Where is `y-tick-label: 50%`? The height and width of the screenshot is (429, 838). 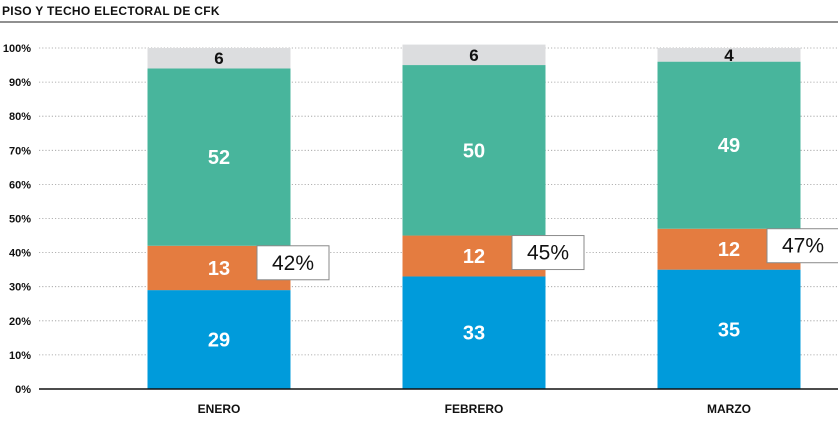 y-tick-label: 50% is located at coordinates (20, 220).